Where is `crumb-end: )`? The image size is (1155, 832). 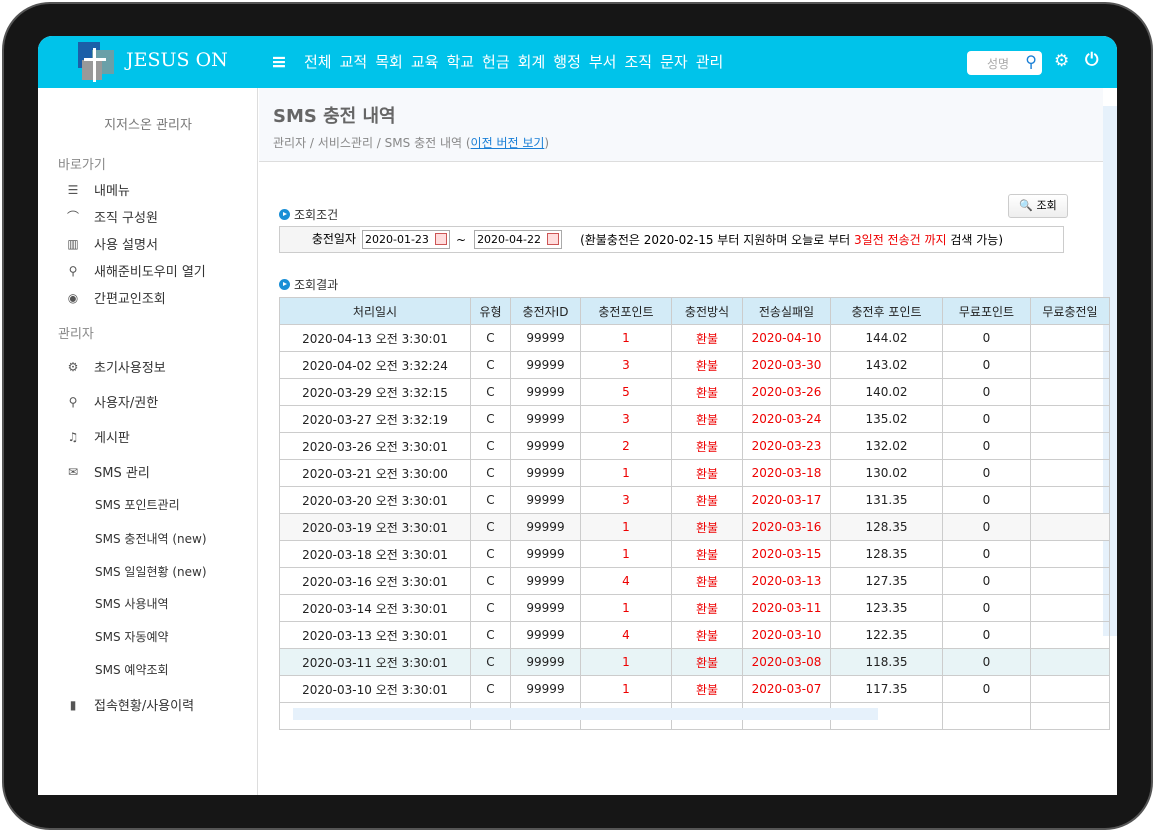
crumb-end: ) is located at coordinates (547, 143).